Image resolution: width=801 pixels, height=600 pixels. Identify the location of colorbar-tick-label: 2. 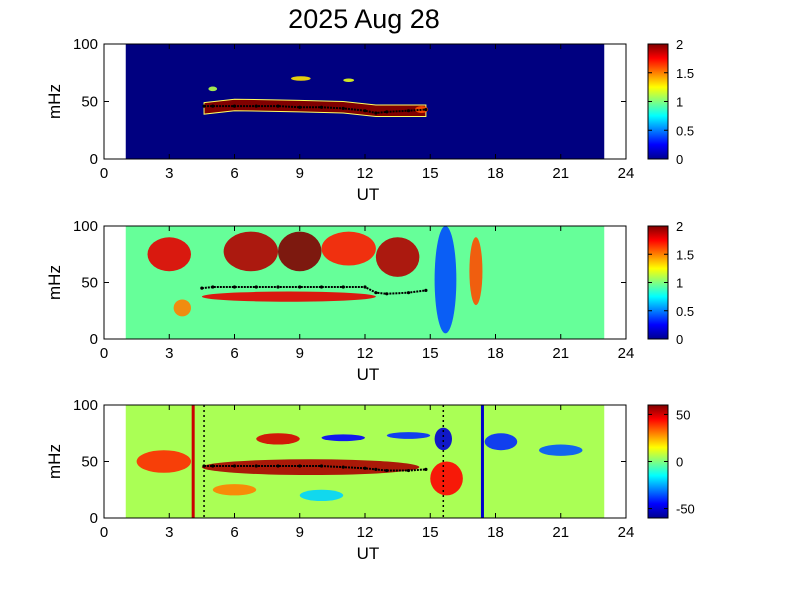
(679, 44).